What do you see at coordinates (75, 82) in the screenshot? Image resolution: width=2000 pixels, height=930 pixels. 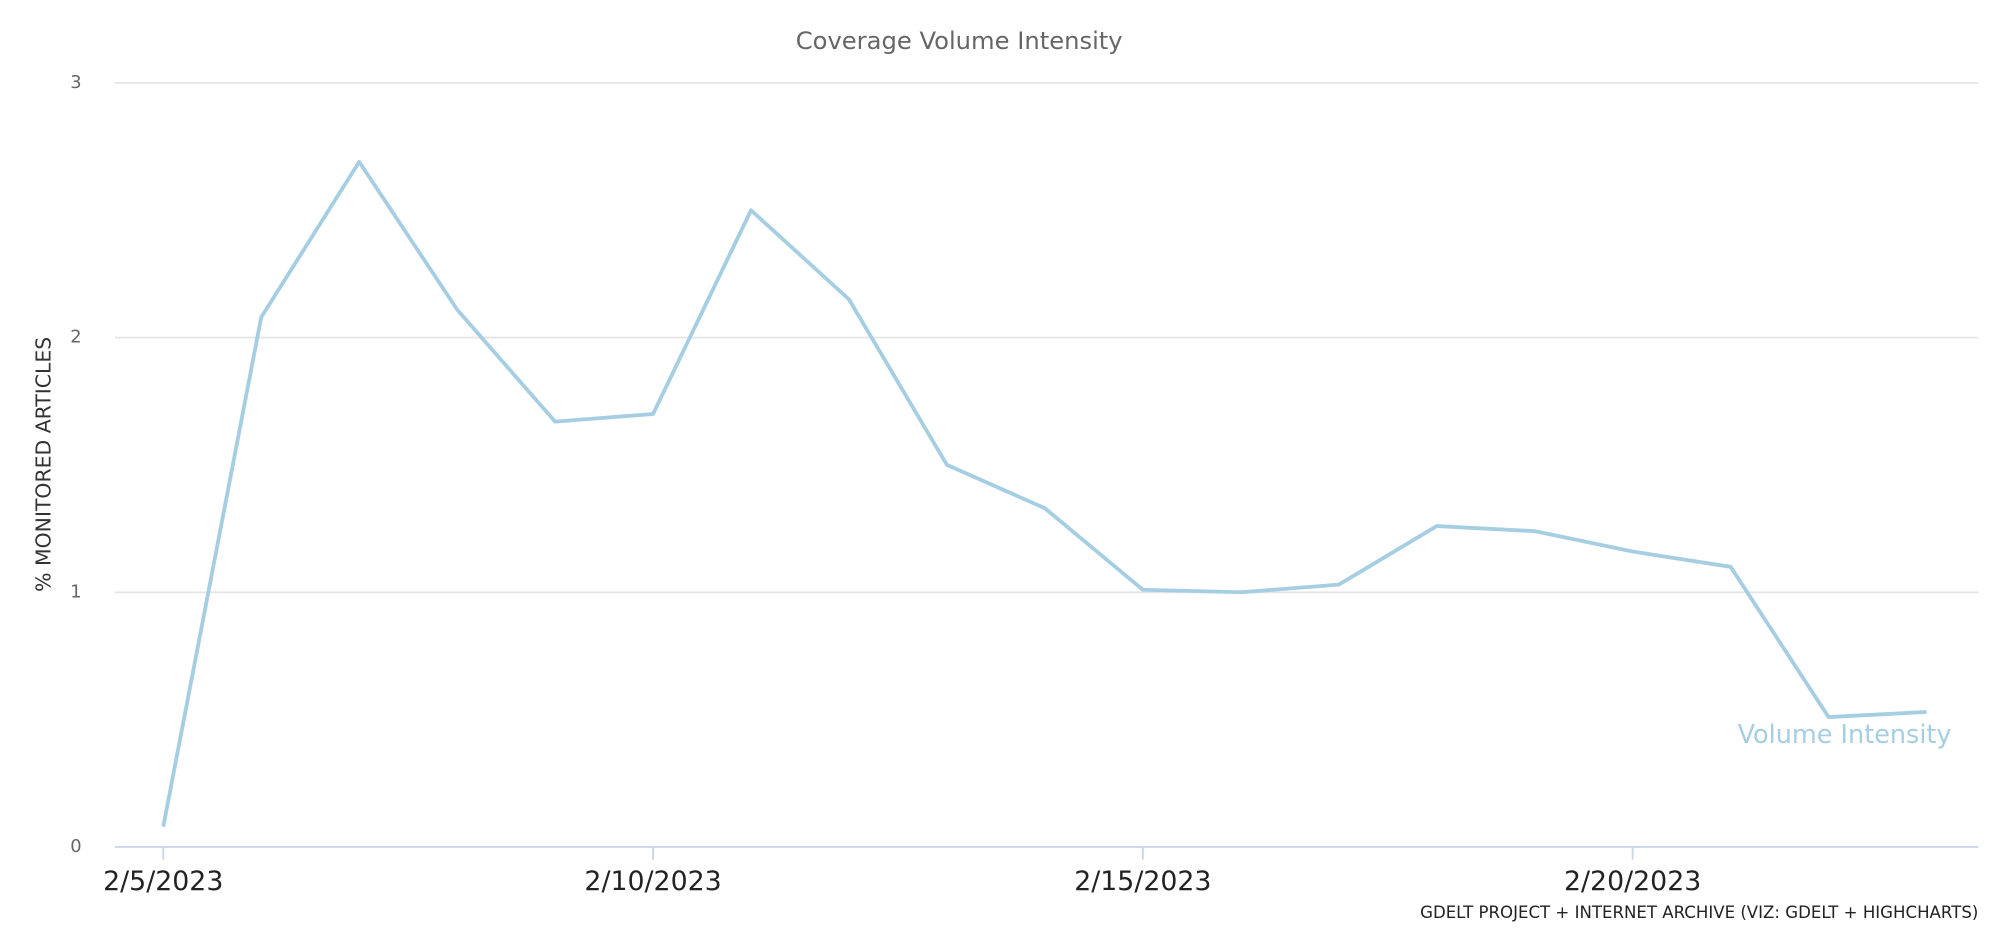 I see `y-tick-label: 3` at bounding box center [75, 82].